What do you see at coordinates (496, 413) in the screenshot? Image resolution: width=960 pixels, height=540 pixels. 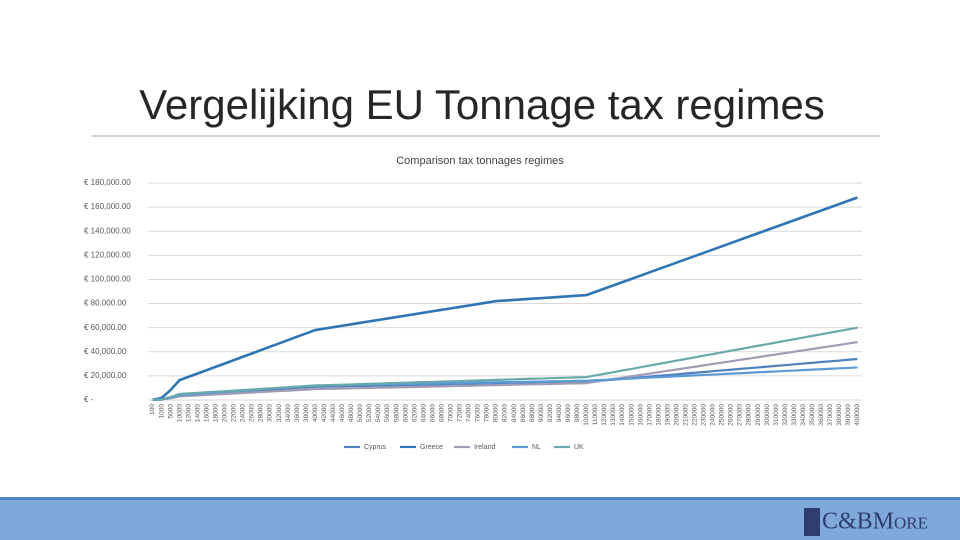 I see `x-tick-label: 80000` at bounding box center [496, 413].